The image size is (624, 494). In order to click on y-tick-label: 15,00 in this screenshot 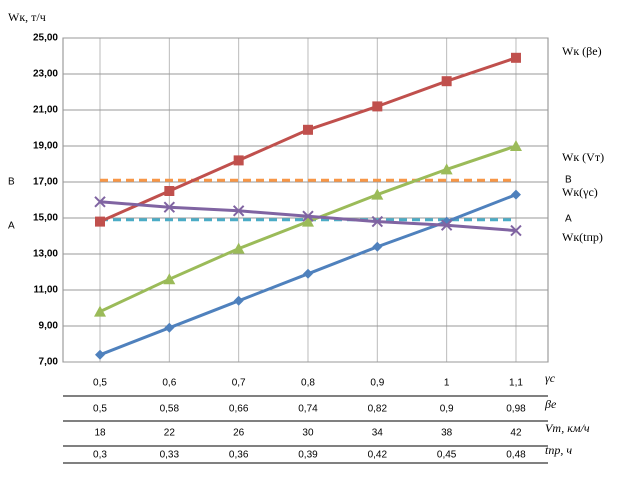, I will do `click(45, 218)`.